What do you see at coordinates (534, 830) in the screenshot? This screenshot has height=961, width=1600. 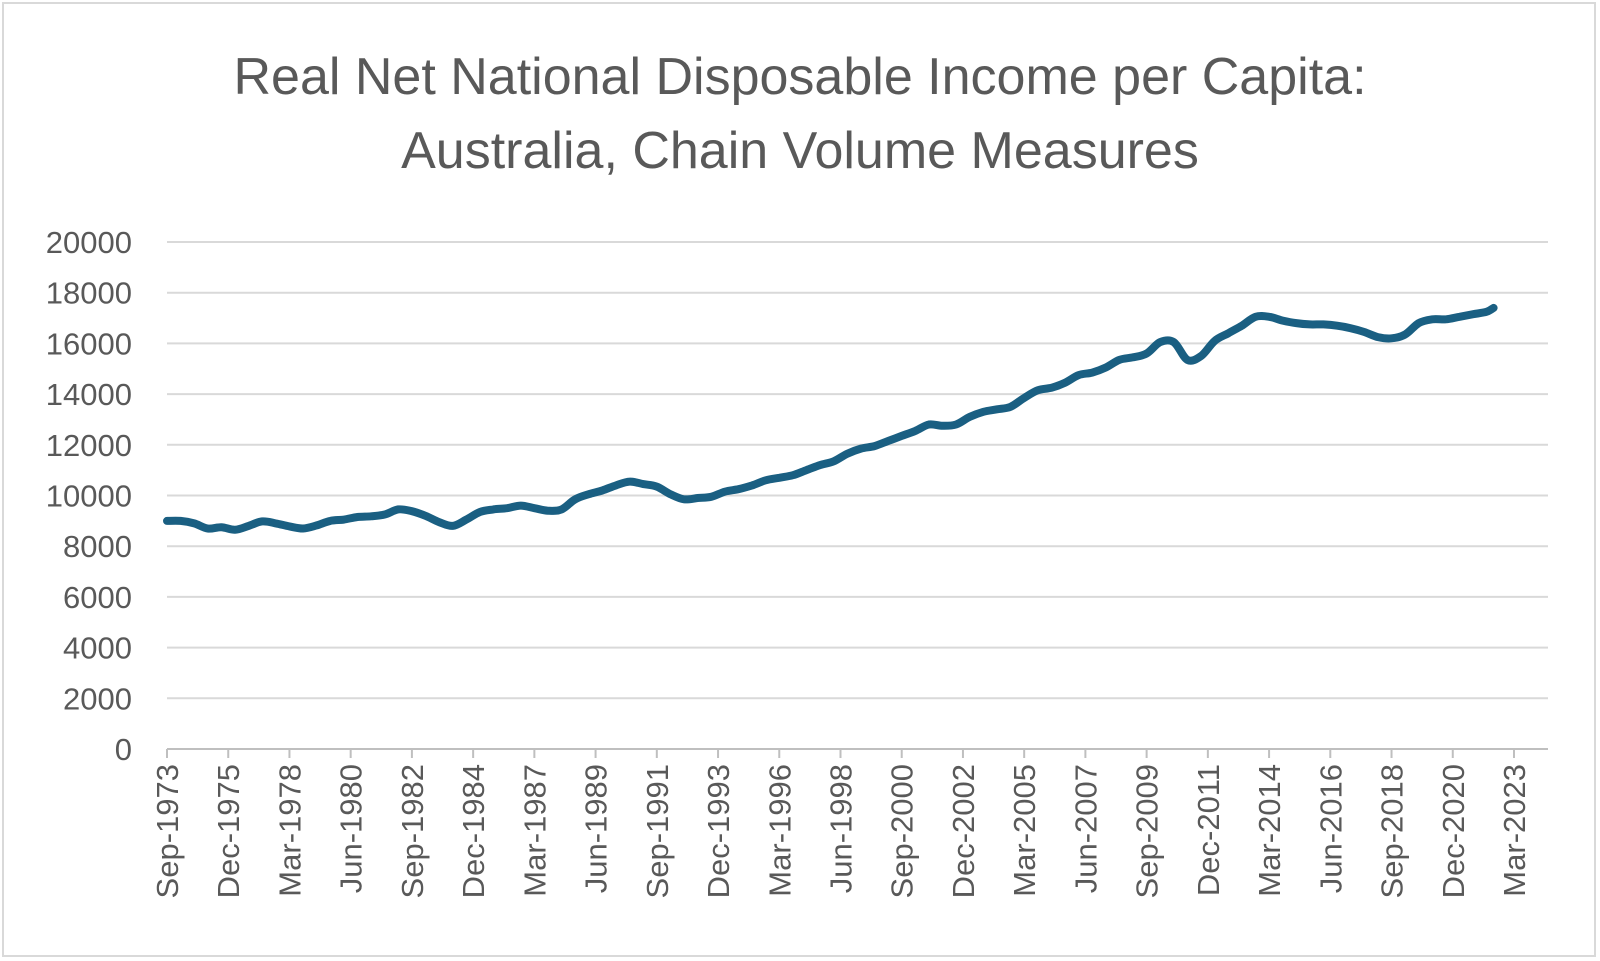 I see `x-tick-label: Mar-1987` at bounding box center [534, 830].